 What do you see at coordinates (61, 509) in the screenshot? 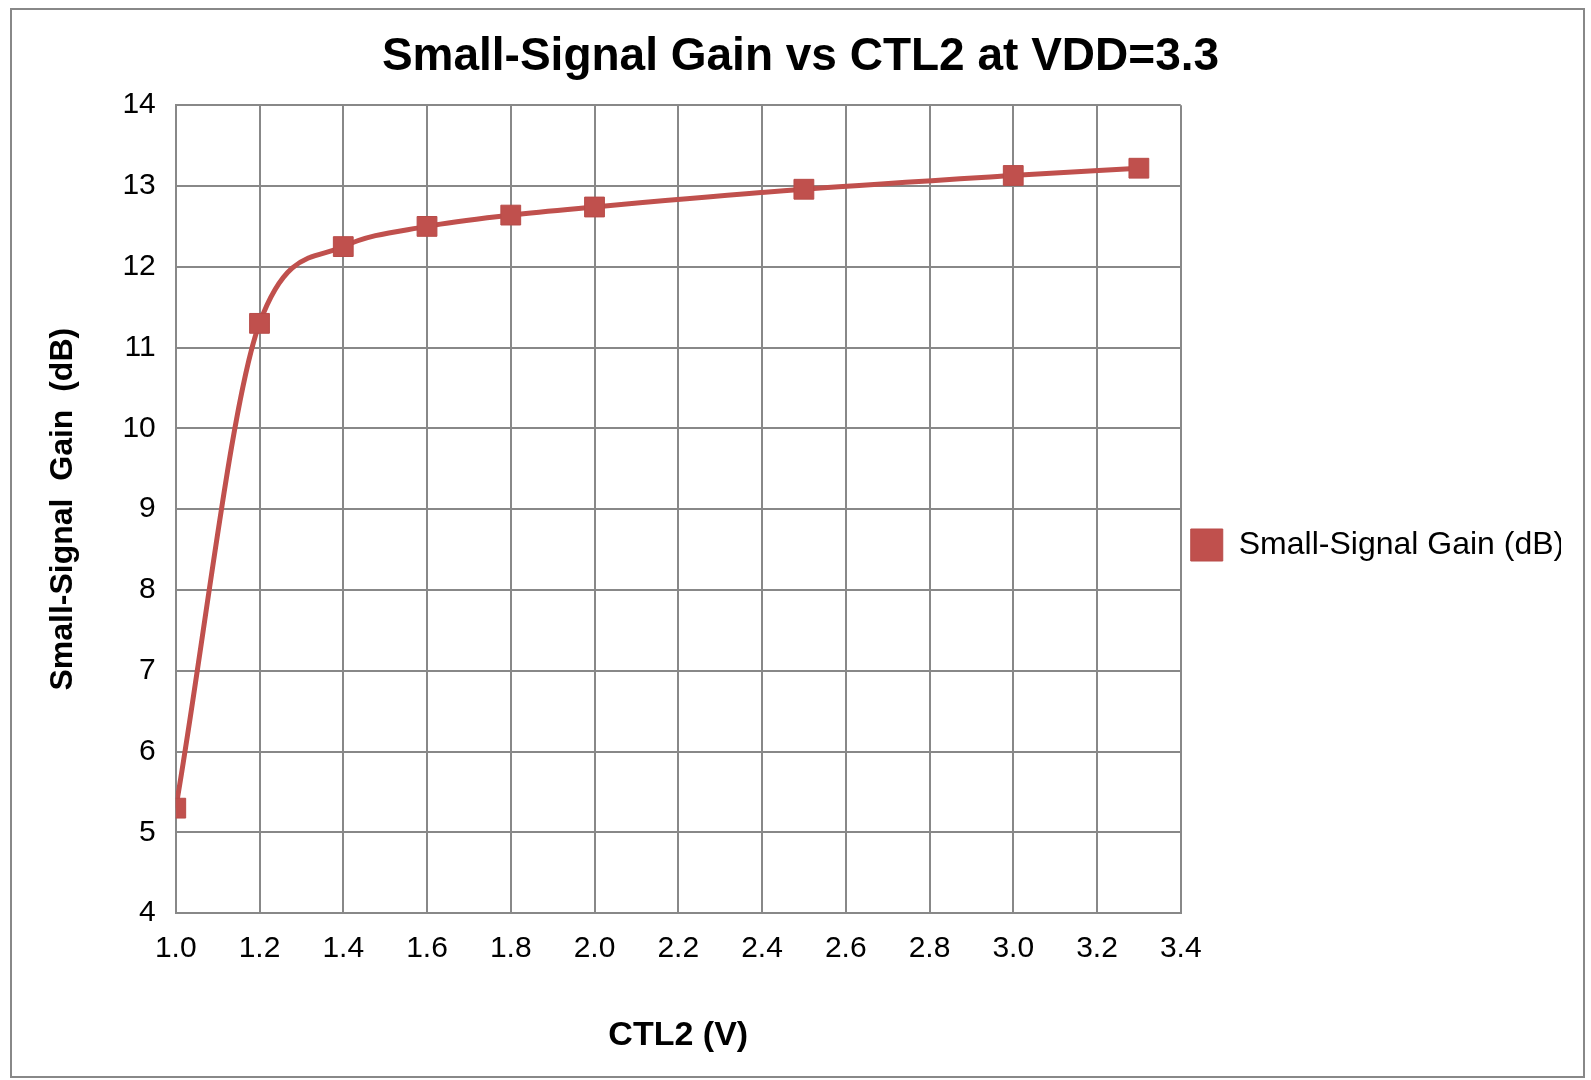
I see `y-axis-title: Small-Signal Gain (dB)` at bounding box center [61, 509].